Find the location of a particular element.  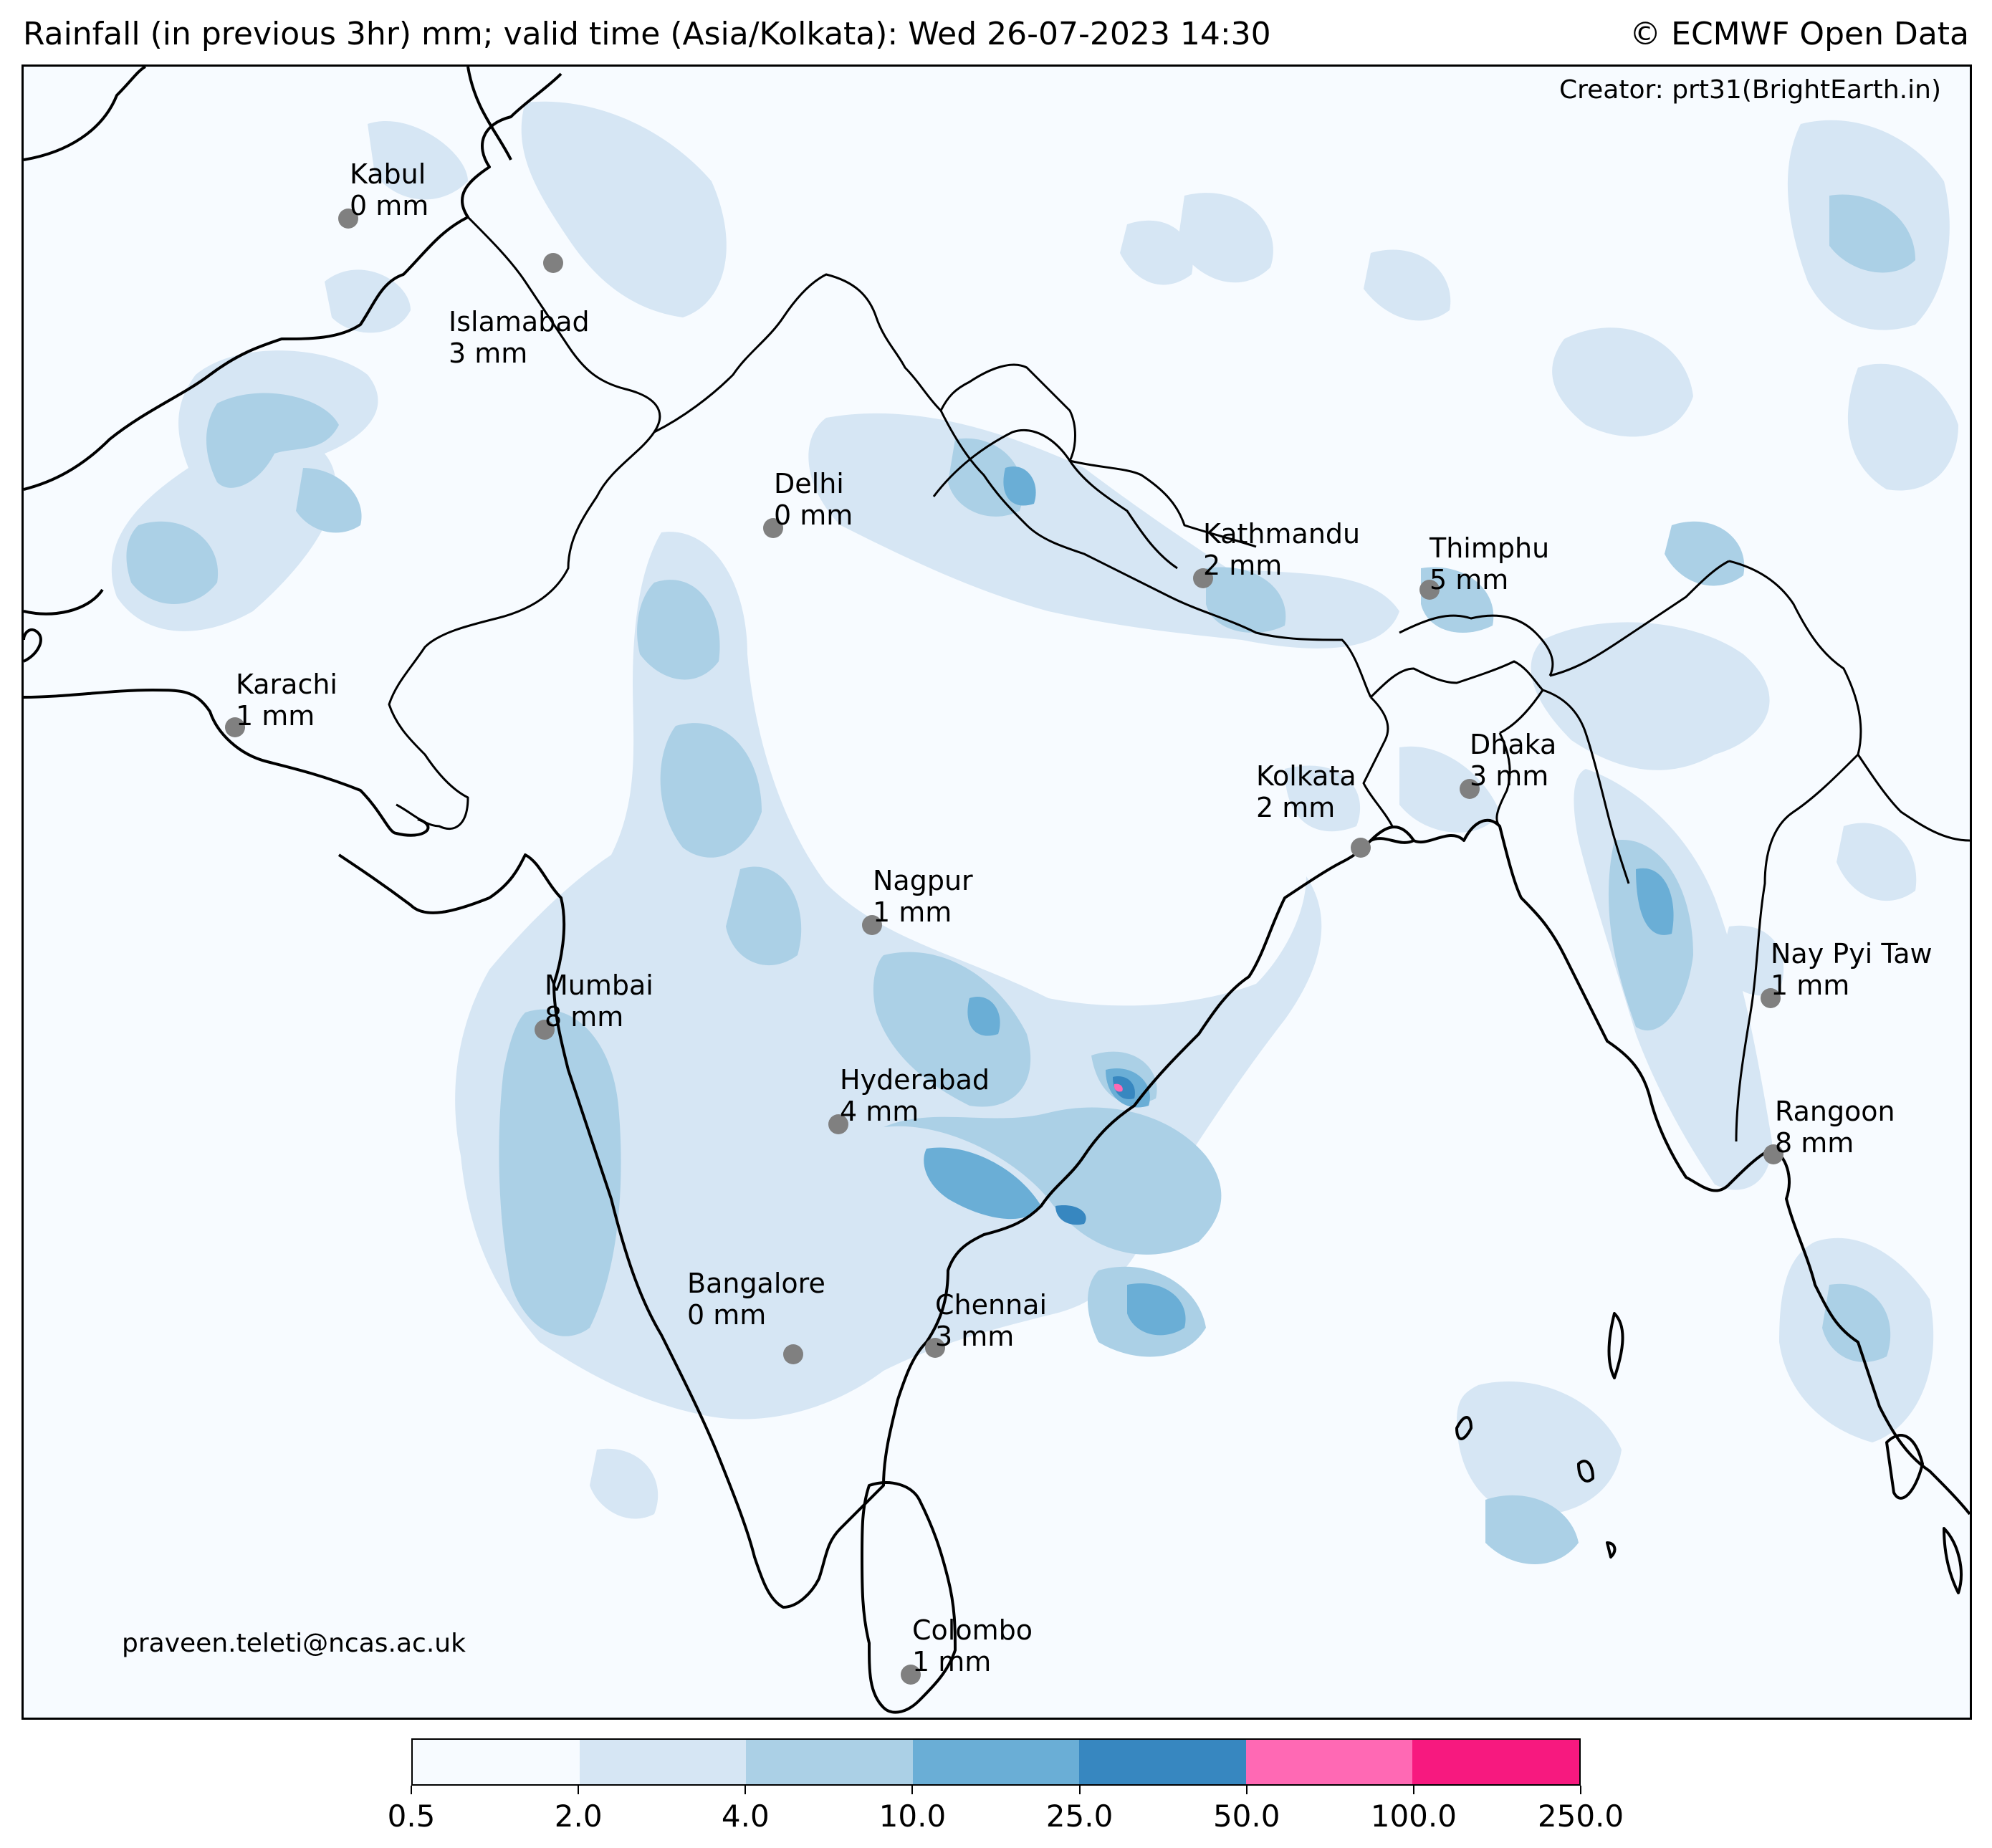

colorbar-ticks: 0.5 2.0 4.0 10.0 25.0 50.0 100.0 250.0 is located at coordinates (1006, 1815).